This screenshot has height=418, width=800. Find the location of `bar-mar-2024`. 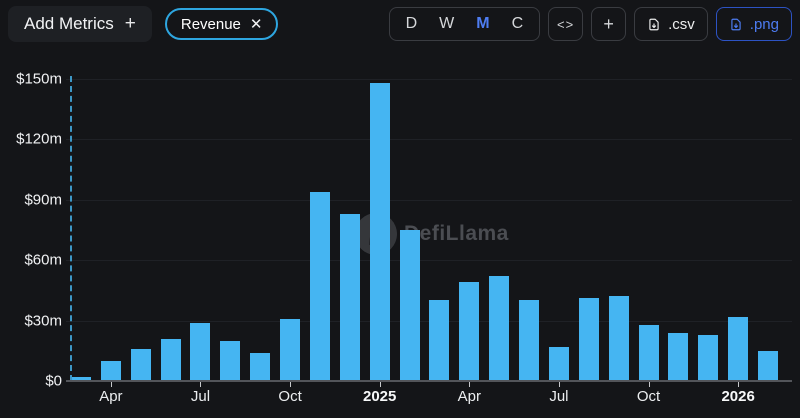

bar-mar-2024 is located at coordinates (81, 379).